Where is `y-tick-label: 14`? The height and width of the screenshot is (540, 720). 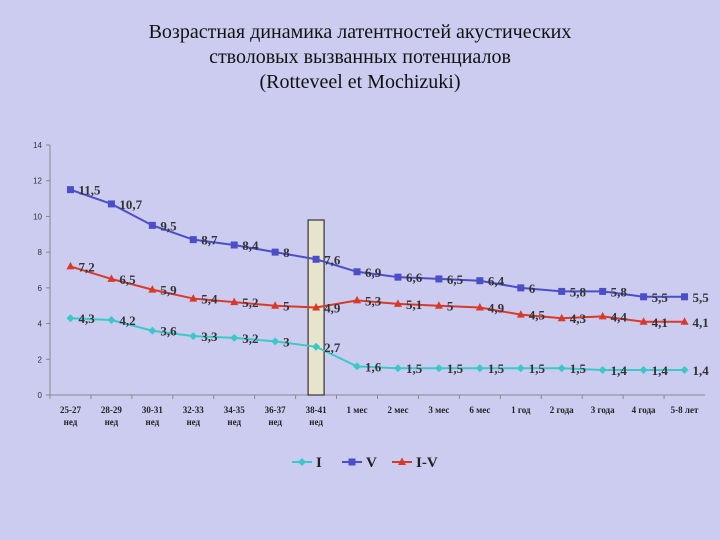
y-tick-label: 14 is located at coordinates (37, 145).